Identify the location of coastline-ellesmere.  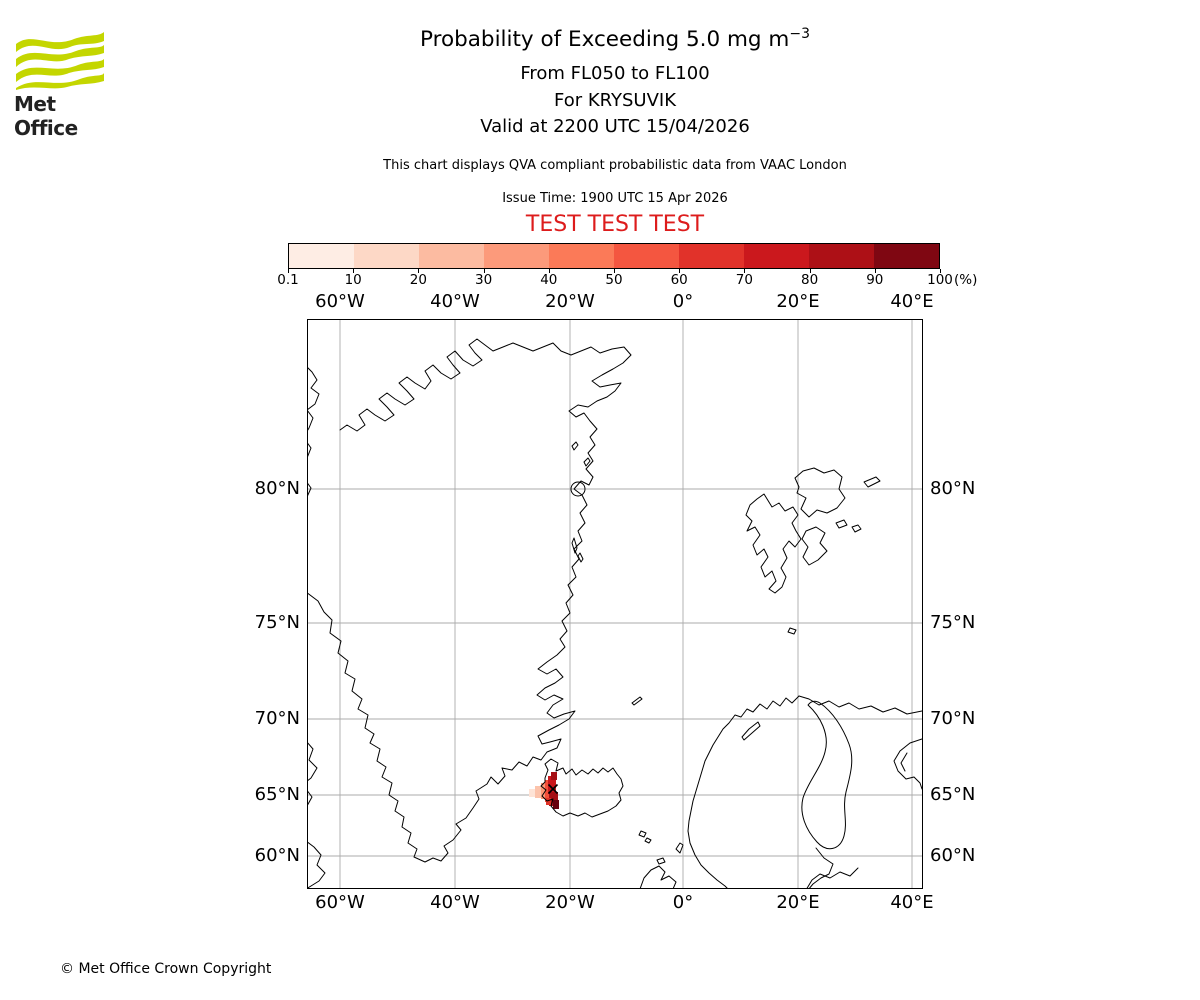
(313, 398).